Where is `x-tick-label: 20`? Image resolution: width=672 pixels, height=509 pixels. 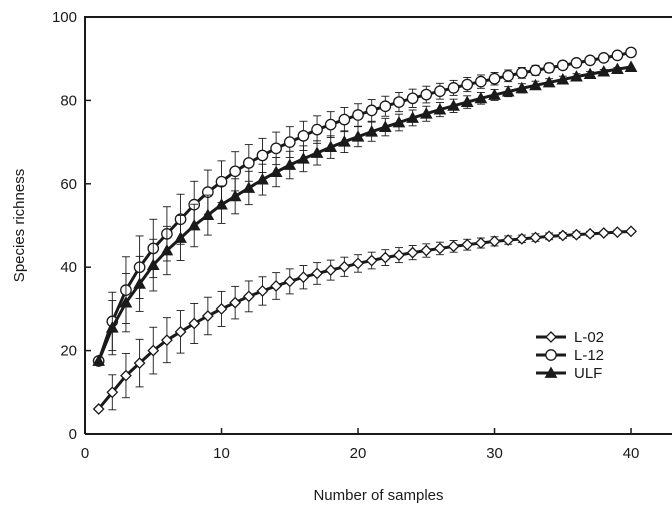
x-tick-label: 20 is located at coordinates (358, 453).